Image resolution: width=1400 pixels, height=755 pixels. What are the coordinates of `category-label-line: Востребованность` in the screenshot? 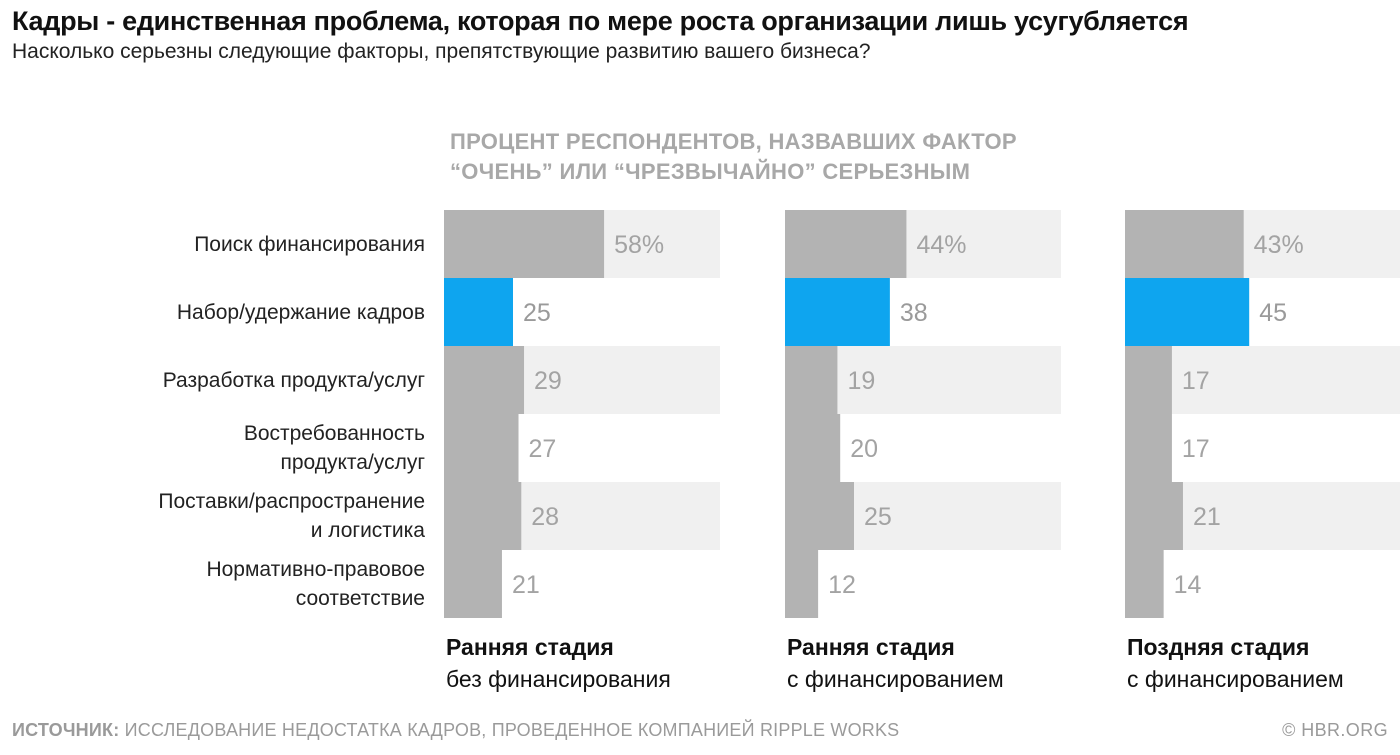 It's located at (334, 433).